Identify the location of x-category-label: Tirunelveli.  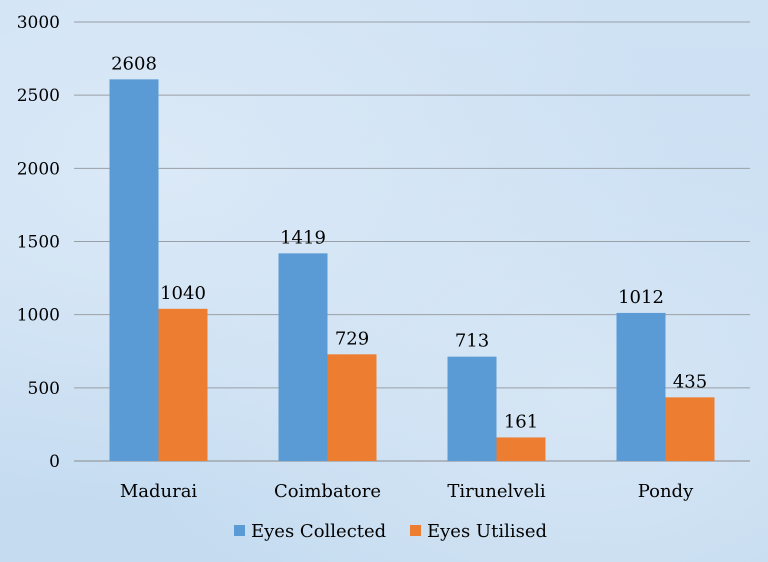
(496, 491).